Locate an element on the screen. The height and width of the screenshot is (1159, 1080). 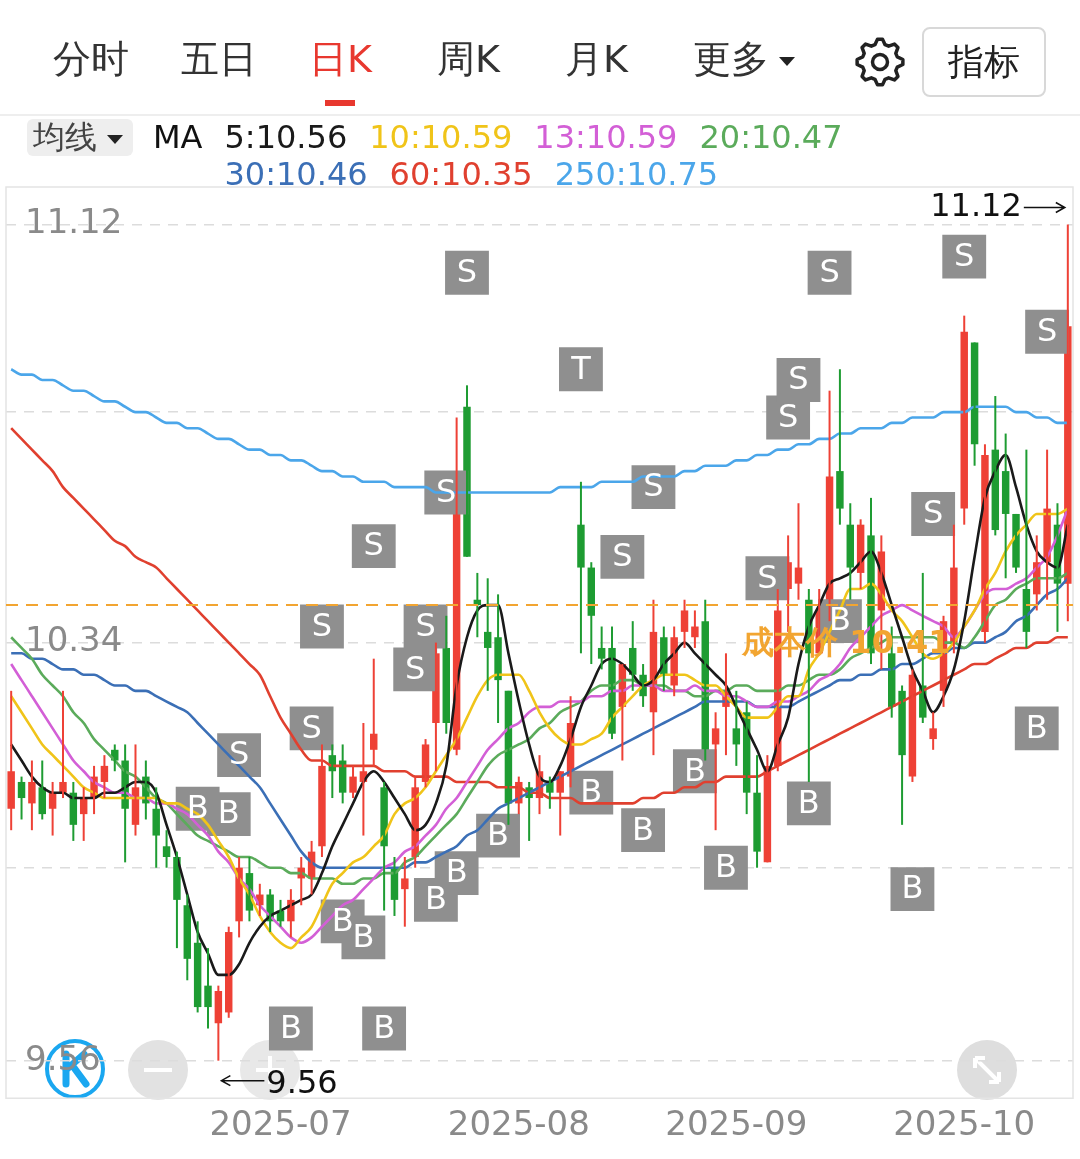
text: 250:10.75 is located at coordinates (636, 174).